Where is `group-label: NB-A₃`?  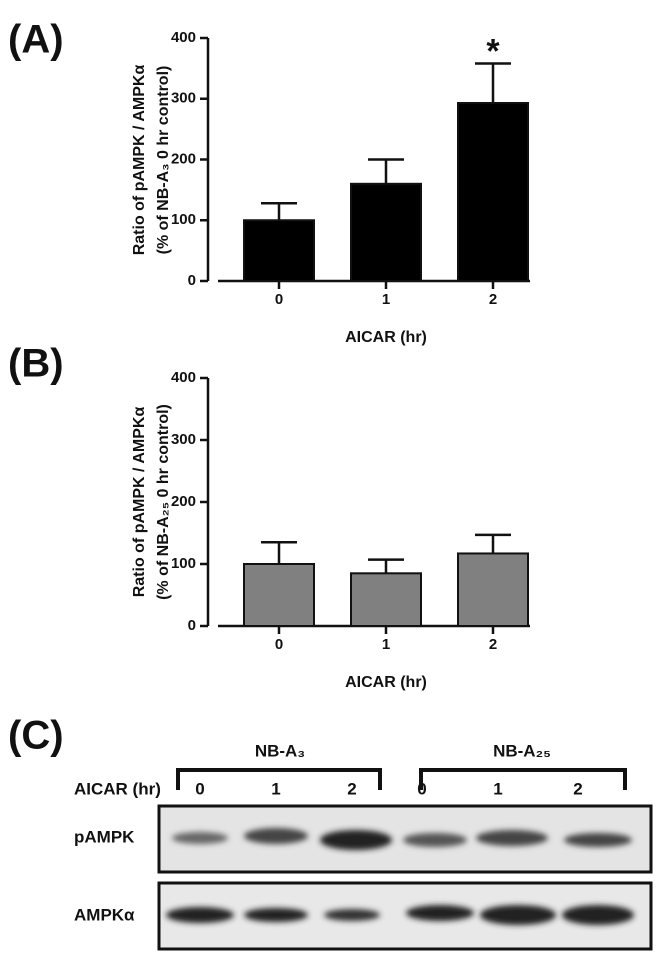
group-label: NB-A₃ is located at coordinates (280, 750).